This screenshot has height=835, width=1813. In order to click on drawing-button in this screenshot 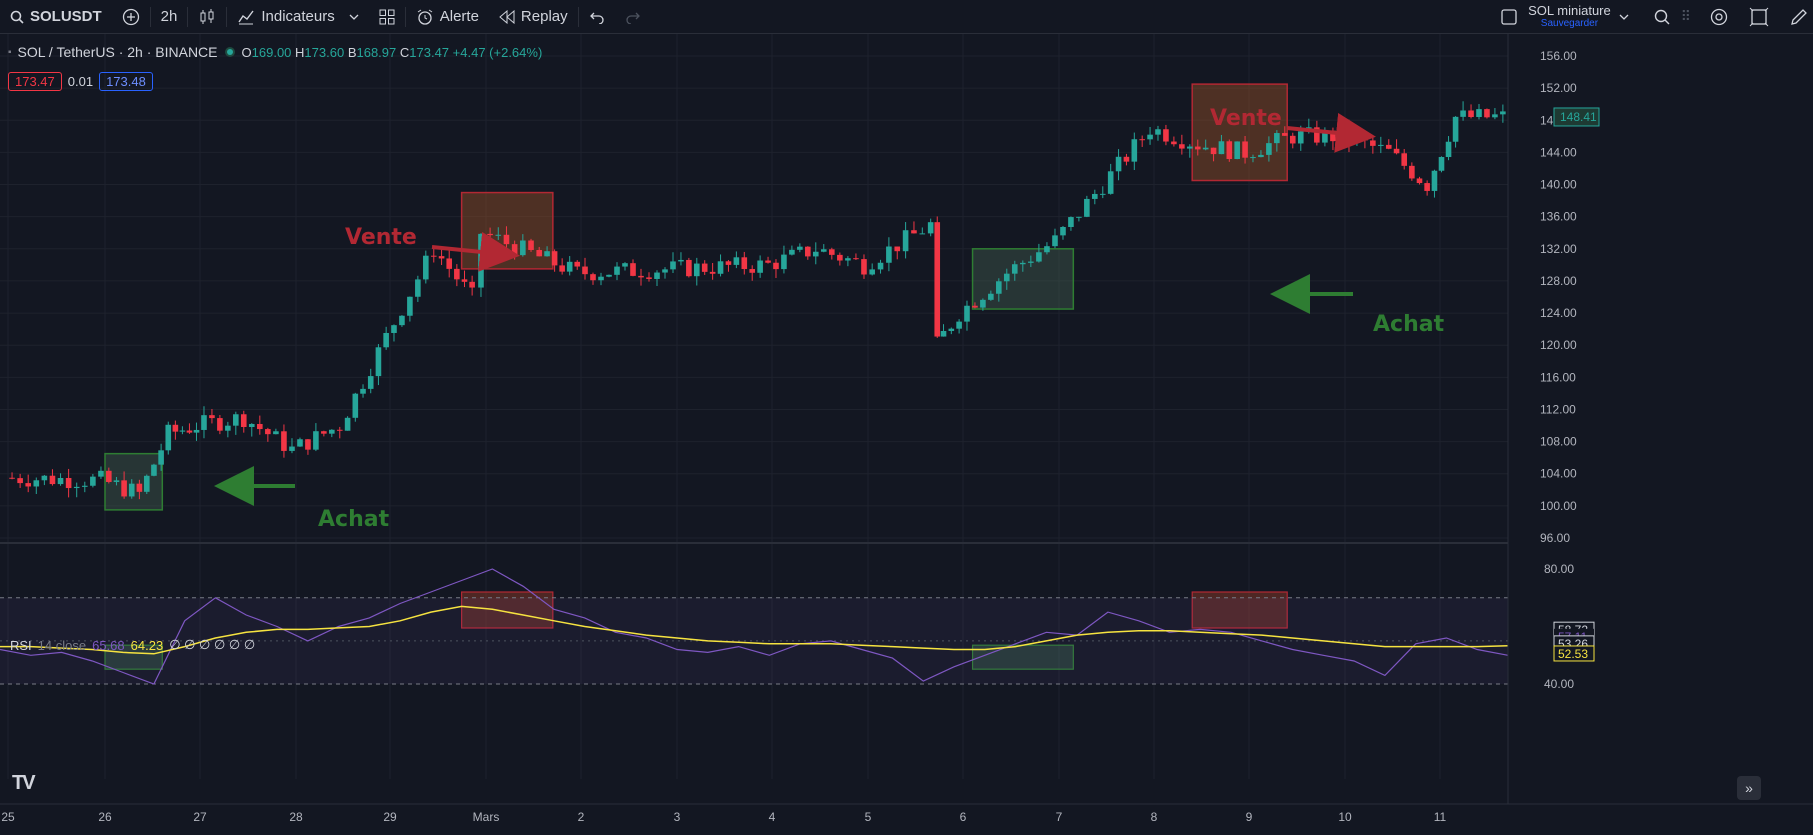, I will do `click(1796, 16)`.